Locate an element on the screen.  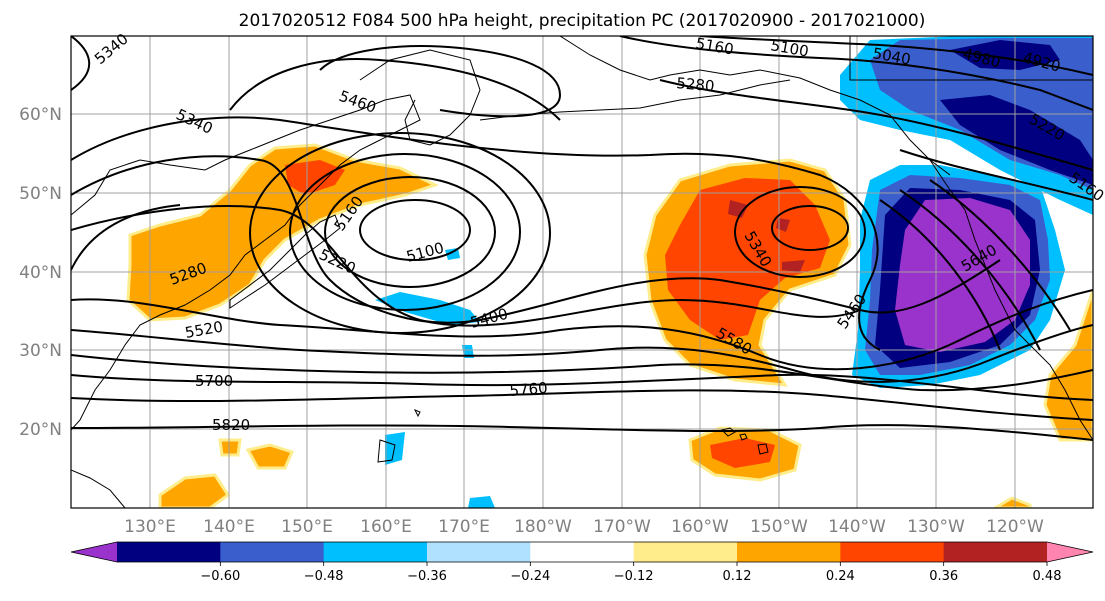
precip-neg-alaska-core is located at coordinates (1016, 112).